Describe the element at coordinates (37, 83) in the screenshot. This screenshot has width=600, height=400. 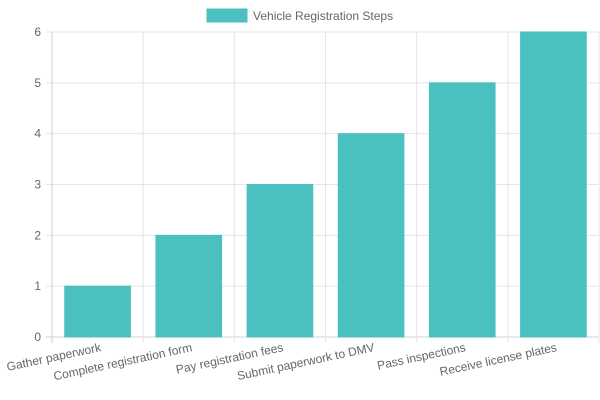
I see `y-tick-label: 5` at that location.